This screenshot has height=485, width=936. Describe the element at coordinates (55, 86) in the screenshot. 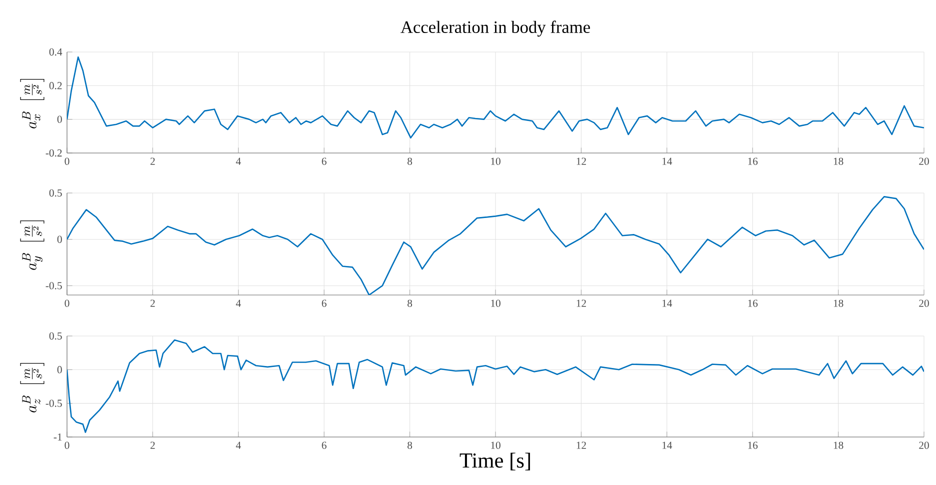

I see `y-tick-label: 0.2` at that location.